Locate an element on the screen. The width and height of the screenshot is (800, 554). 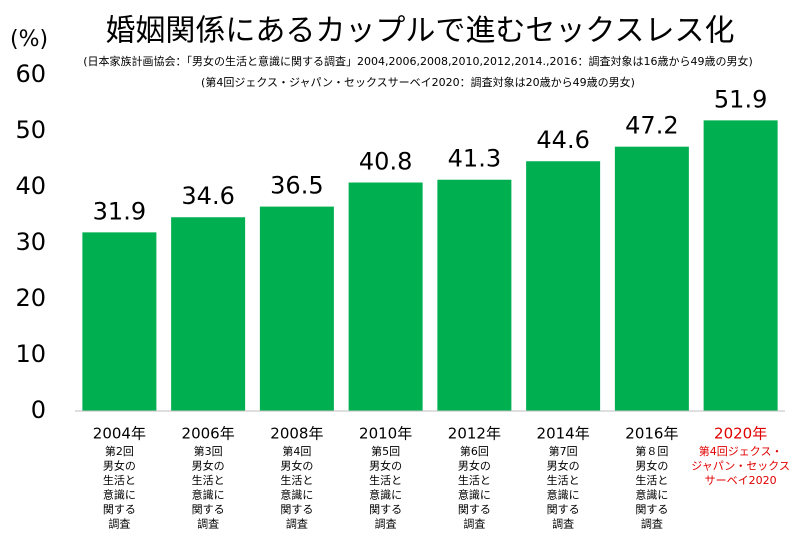
y-tick-label: 30 is located at coordinates (30, 242).